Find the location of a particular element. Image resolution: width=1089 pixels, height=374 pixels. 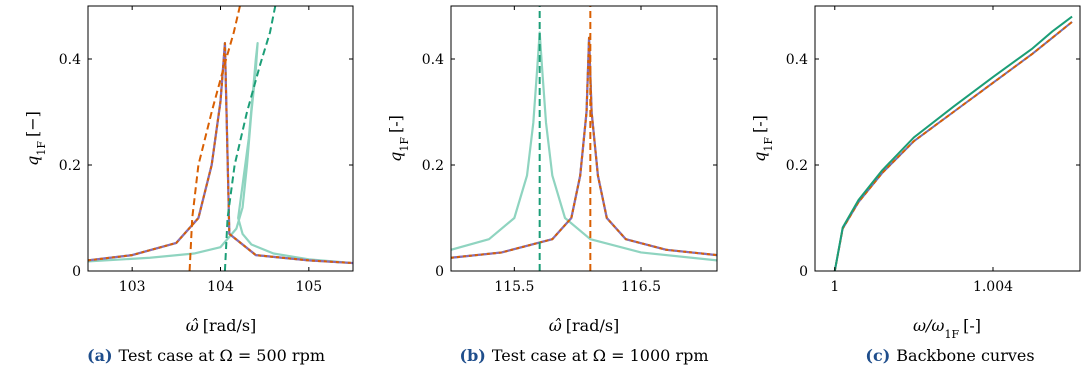

y-axis-label-unit: [−] is located at coordinates (32, 124).